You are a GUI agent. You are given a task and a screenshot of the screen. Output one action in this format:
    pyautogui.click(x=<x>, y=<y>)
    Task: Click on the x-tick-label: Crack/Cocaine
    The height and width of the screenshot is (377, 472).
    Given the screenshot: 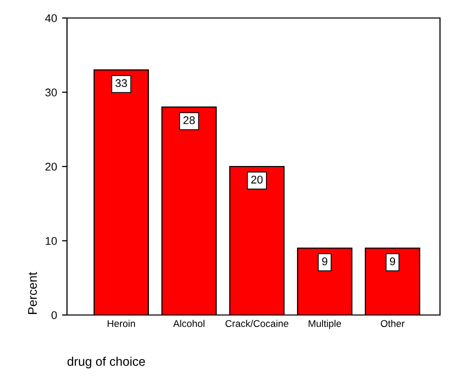 What is the action you would take?
    pyautogui.click(x=257, y=323)
    